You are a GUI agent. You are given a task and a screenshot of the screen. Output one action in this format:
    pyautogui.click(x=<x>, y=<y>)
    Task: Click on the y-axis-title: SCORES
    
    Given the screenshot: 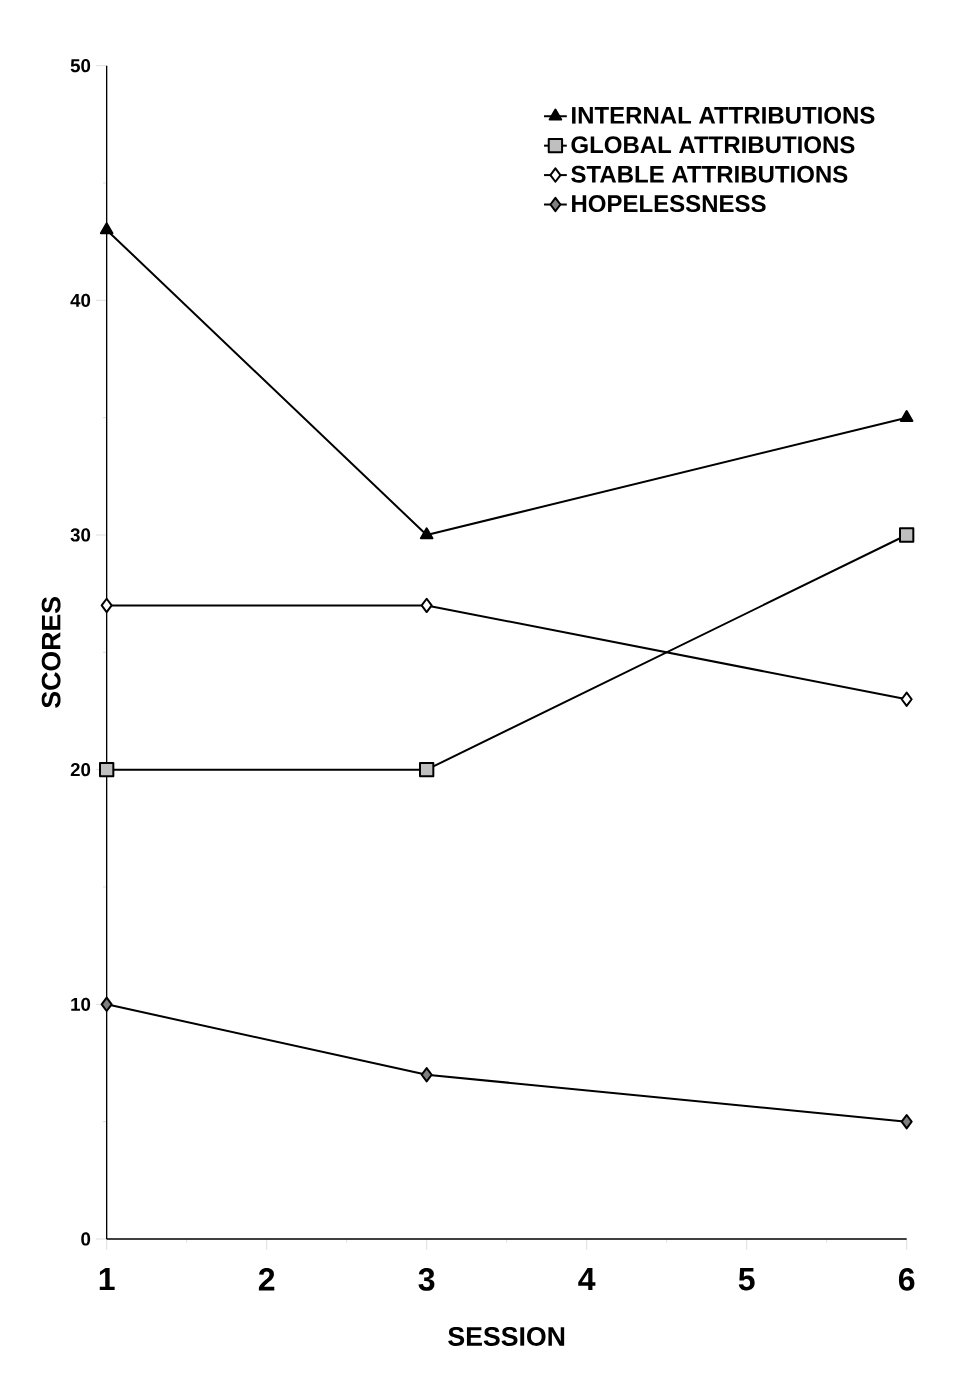 What is the action you would take?
    pyautogui.click(x=51, y=652)
    